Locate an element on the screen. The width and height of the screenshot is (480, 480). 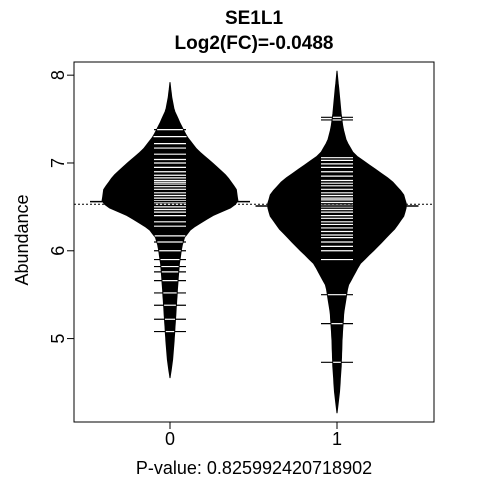
mean-lines-layer is located at coordinates (254, 203).